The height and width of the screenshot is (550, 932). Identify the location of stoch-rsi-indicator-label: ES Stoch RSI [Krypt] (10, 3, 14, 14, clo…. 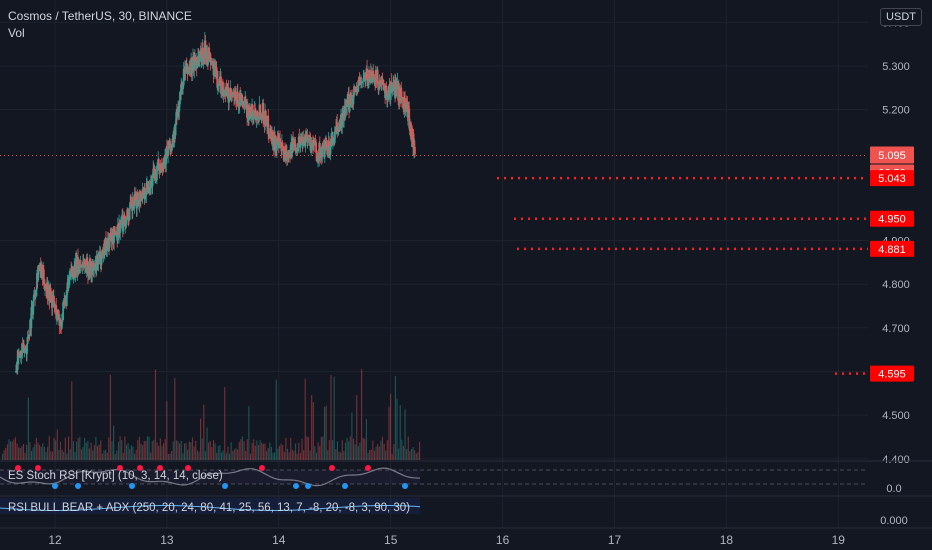
(115, 476).